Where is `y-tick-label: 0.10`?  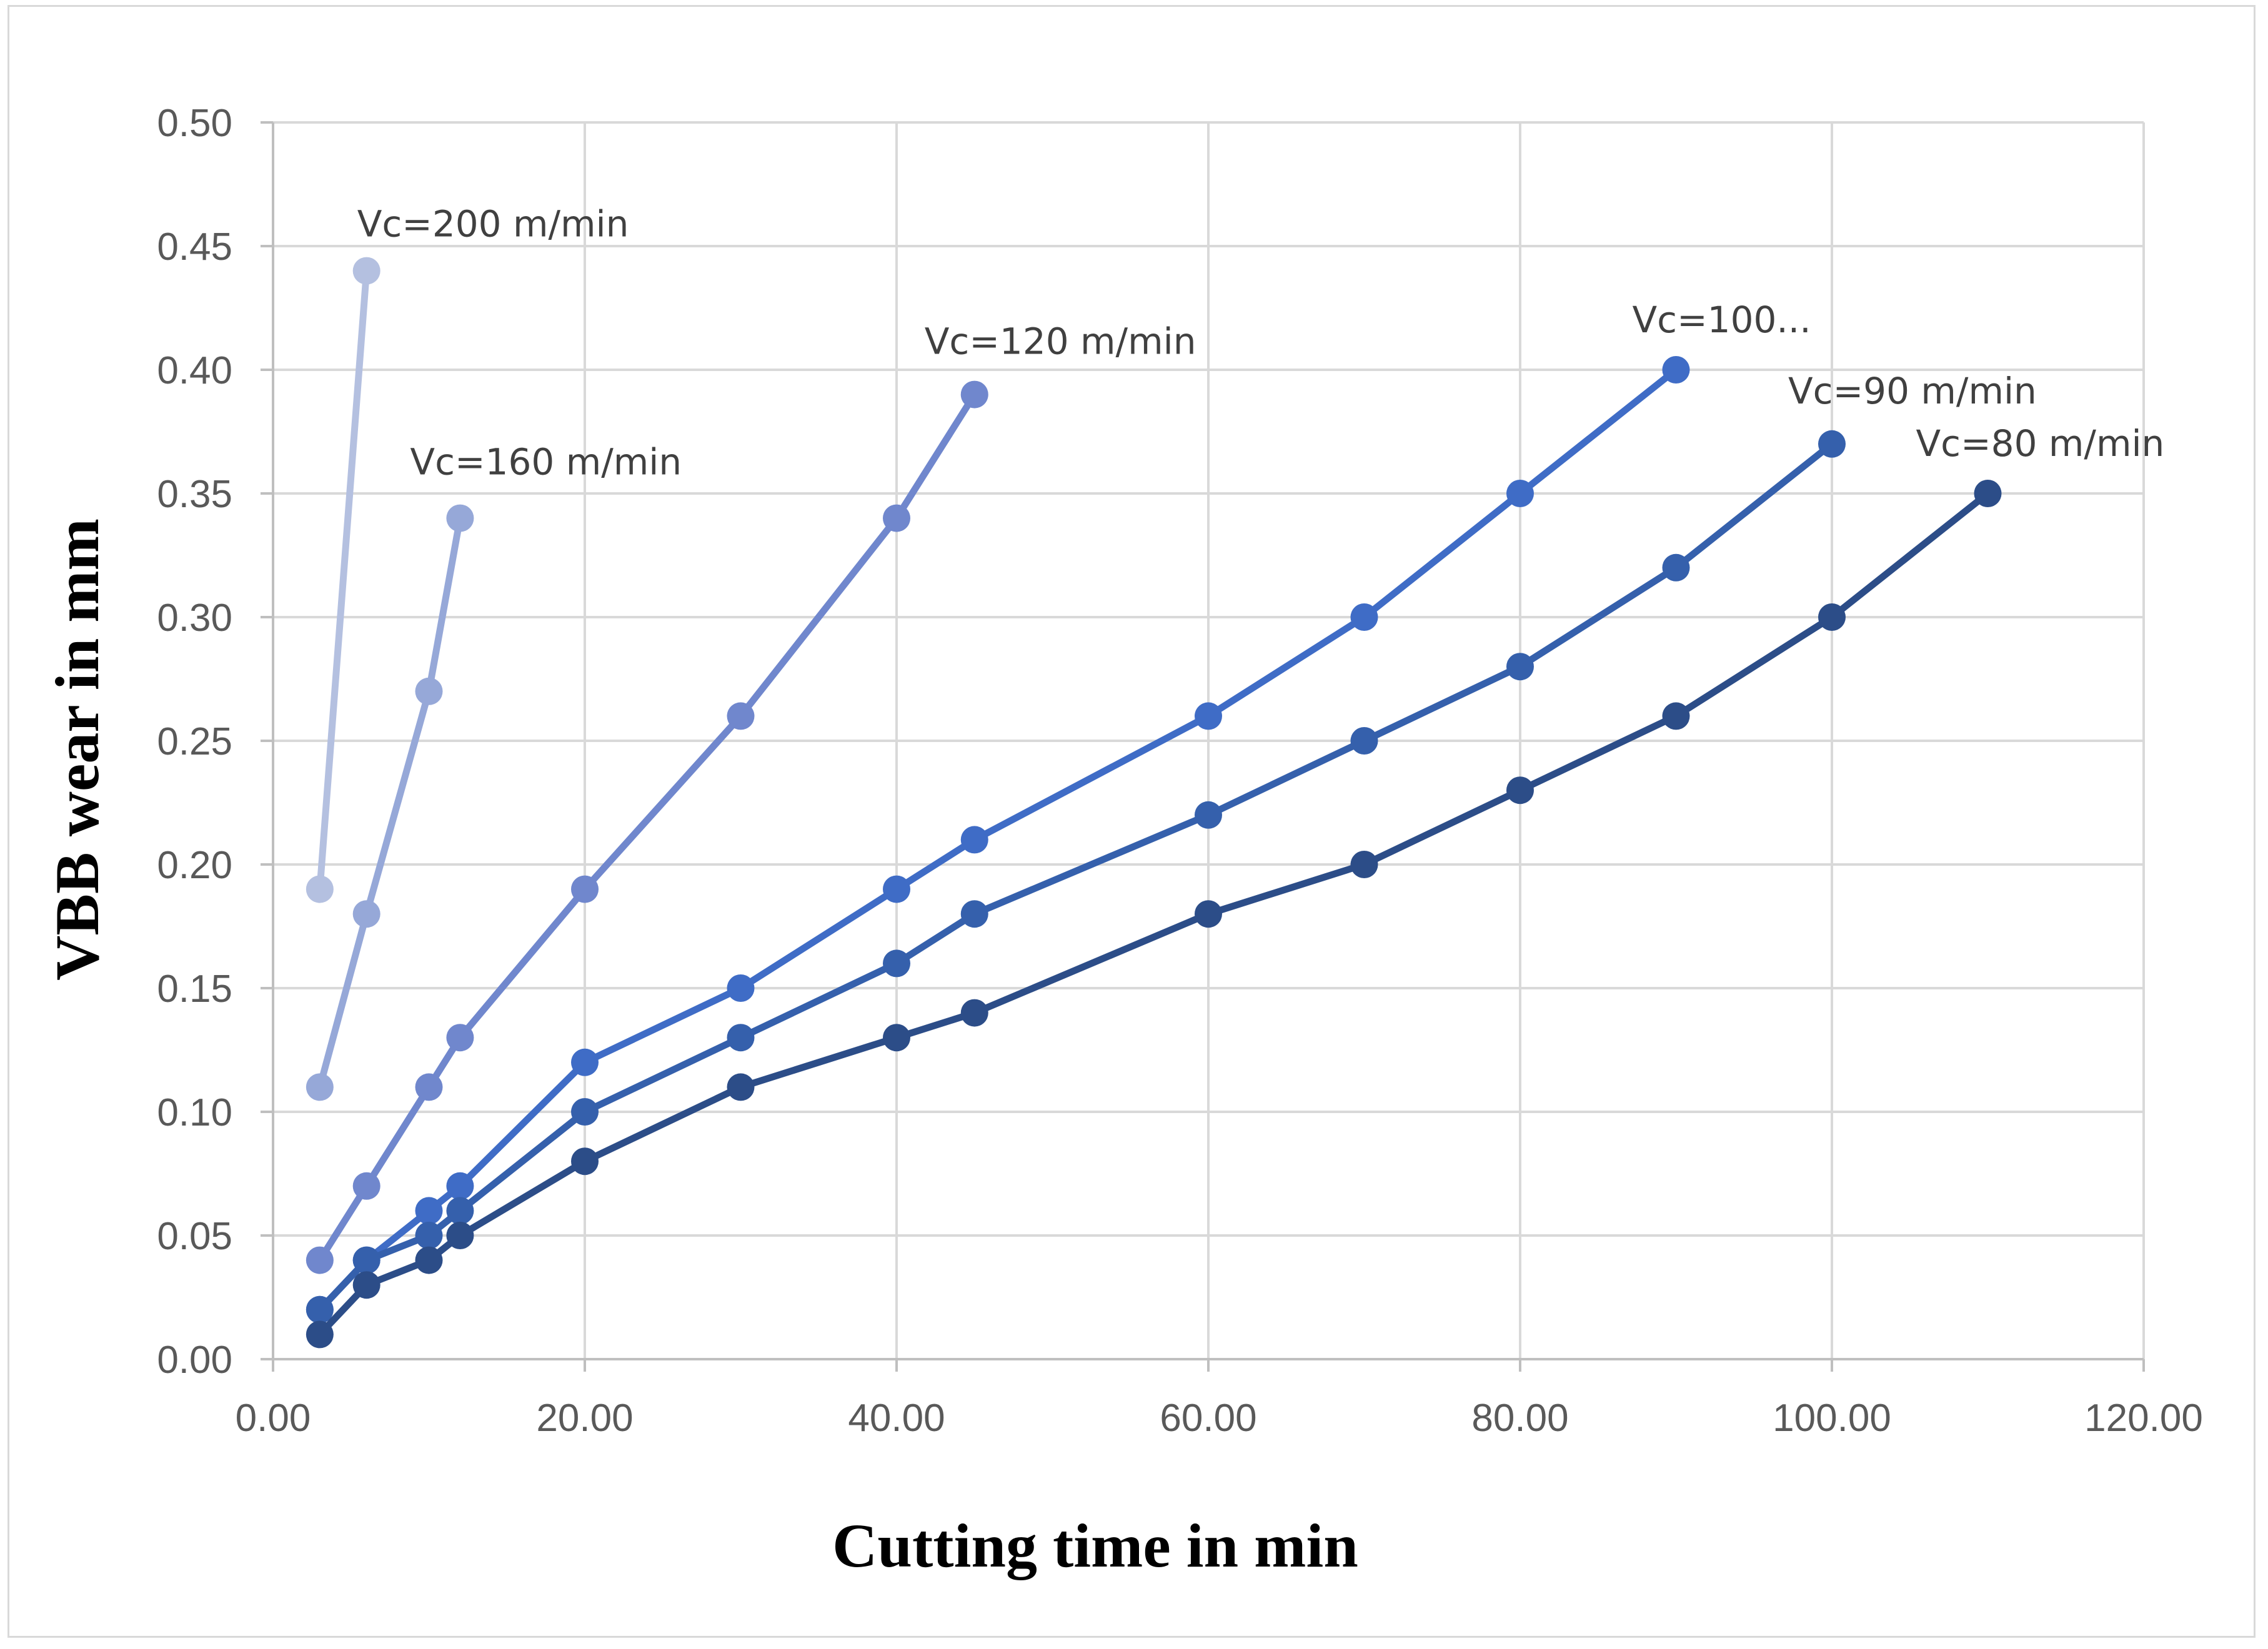
y-tick-label: 0.10 is located at coordinates (194, 1113).